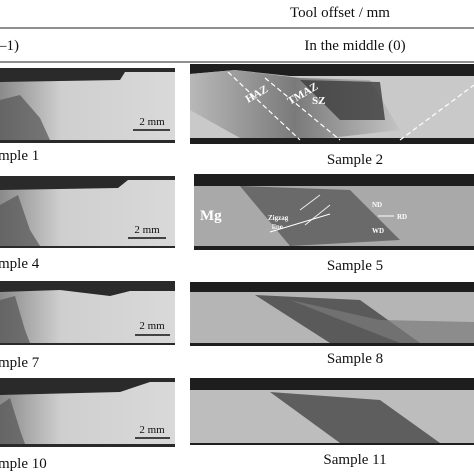 This screenshot has height=474, width=474. What do you see at coordinates (318, 101) in the screenshot?
I see `annotation: SZ` at bounding box center [318, 101].